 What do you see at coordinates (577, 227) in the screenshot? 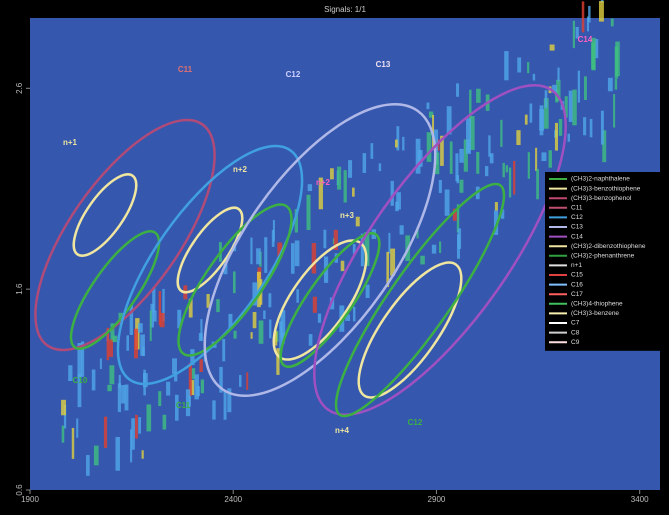
I see `legend-label: C13` at bounding box center [577, 227].